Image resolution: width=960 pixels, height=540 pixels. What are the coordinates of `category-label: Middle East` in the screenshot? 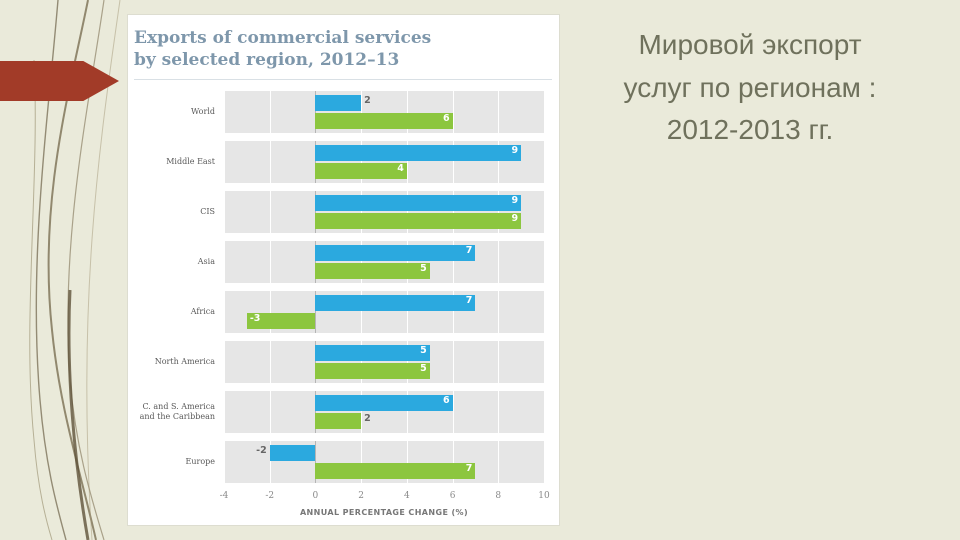 It's located at (190, 161).